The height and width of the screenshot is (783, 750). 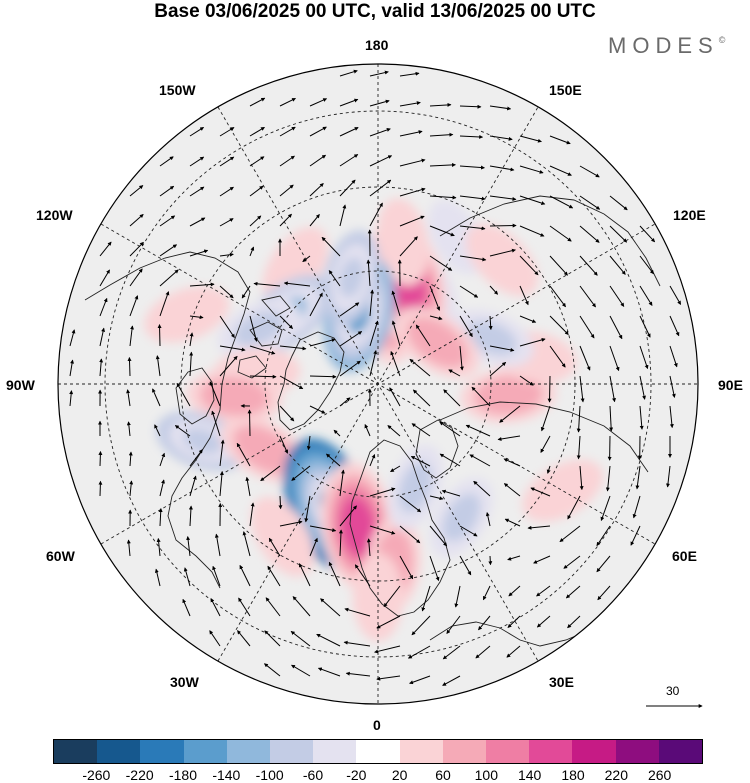 What do you see at coordinates (177, 90) in the screenshot?
I see `lon-label-150w: 150W` at bounding box center [177, 90].